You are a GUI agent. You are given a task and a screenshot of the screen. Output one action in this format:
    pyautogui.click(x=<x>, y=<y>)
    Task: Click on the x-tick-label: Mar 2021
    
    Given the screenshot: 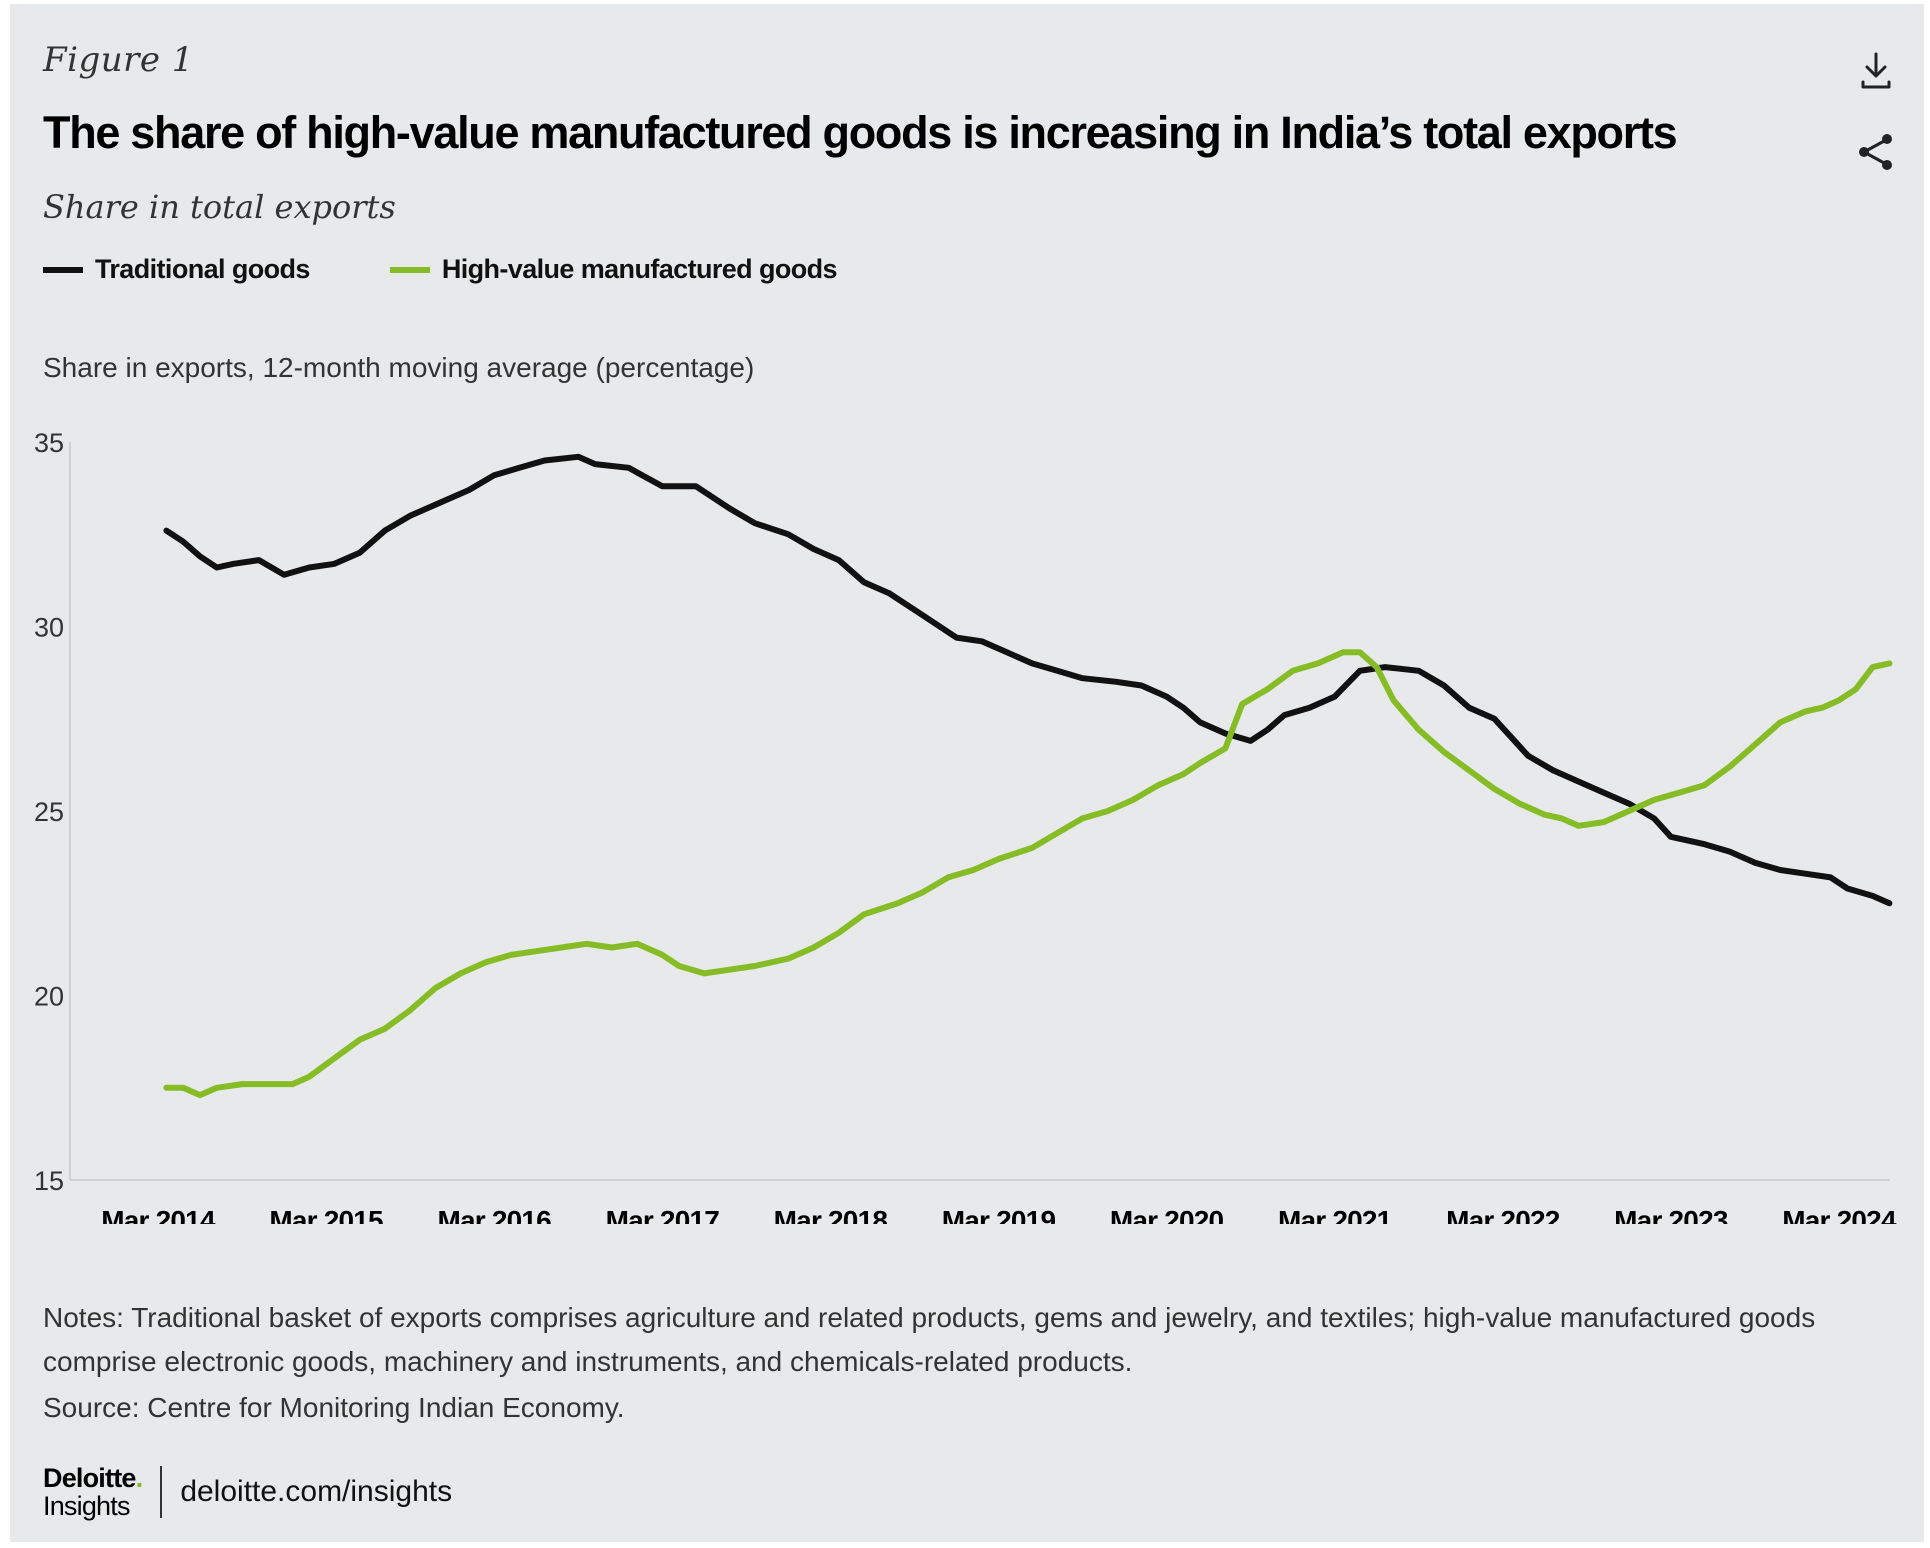 What is the action you would take?
    pyautogui.click(x=1335, y=1214)
    